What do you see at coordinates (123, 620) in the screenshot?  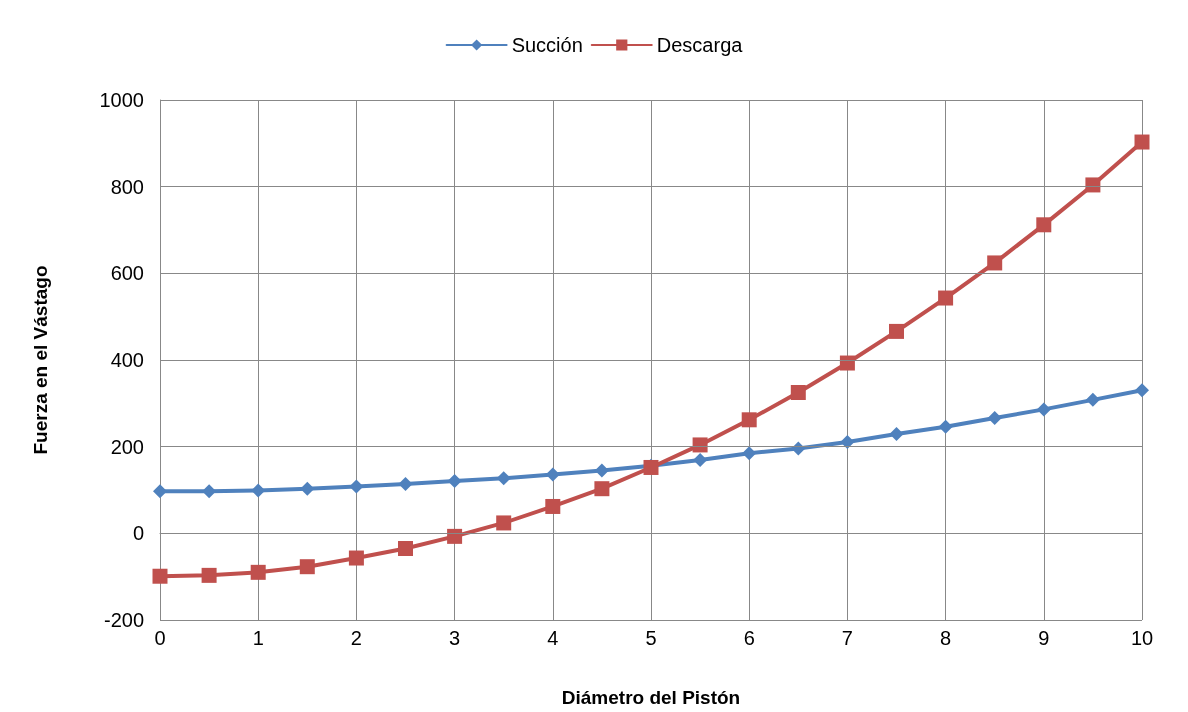 I see `y-tick-label: -200` at bounding box center [123, 620].